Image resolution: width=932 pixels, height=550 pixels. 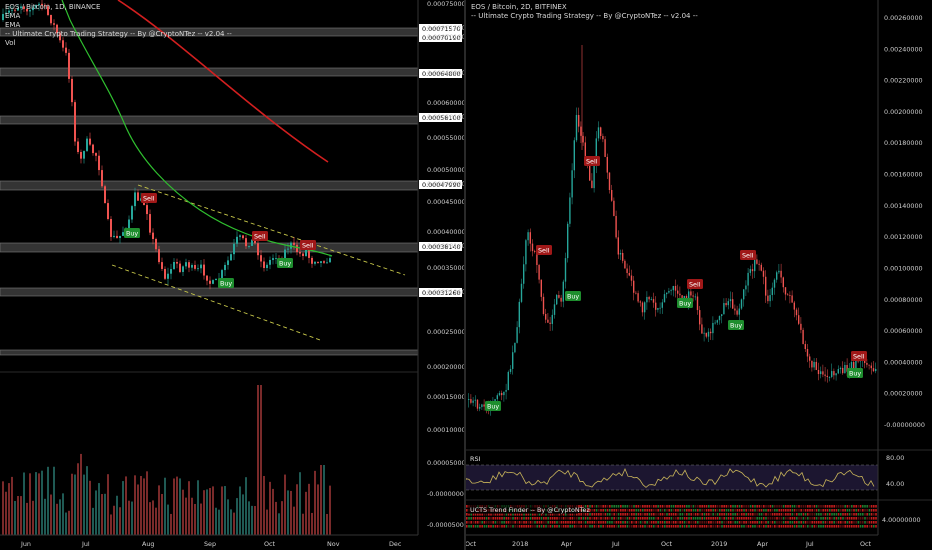 What do you see at coordinates (53, 7) in the screenshot?
I see `left-legend-symbol: EOS / Bitcoin, 1D, BINANCE` at bounding box center [53, 7].